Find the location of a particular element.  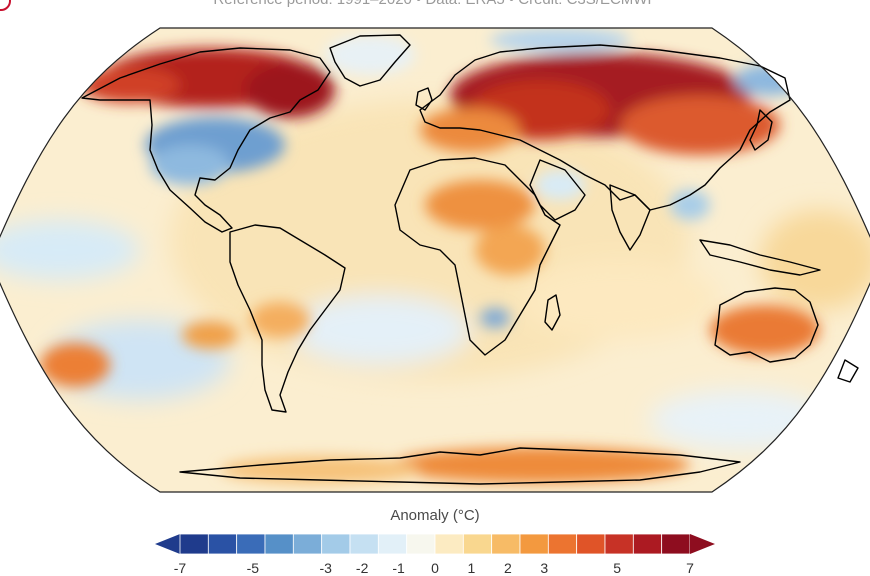

colorbar-tick-label: -7 is located at coordinates (180, 568).